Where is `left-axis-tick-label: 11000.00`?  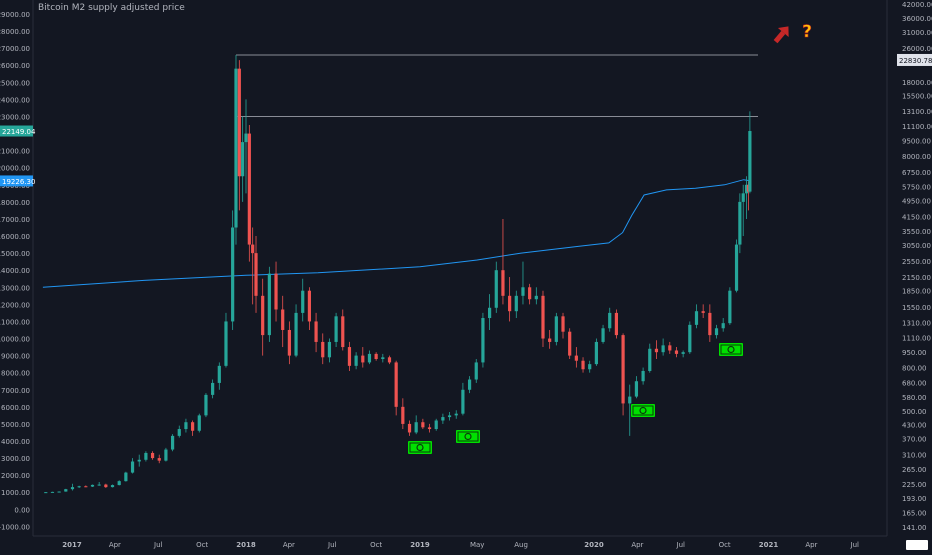 left-axis-tick-label: 11000.00 is located at coordinates (15, 322).